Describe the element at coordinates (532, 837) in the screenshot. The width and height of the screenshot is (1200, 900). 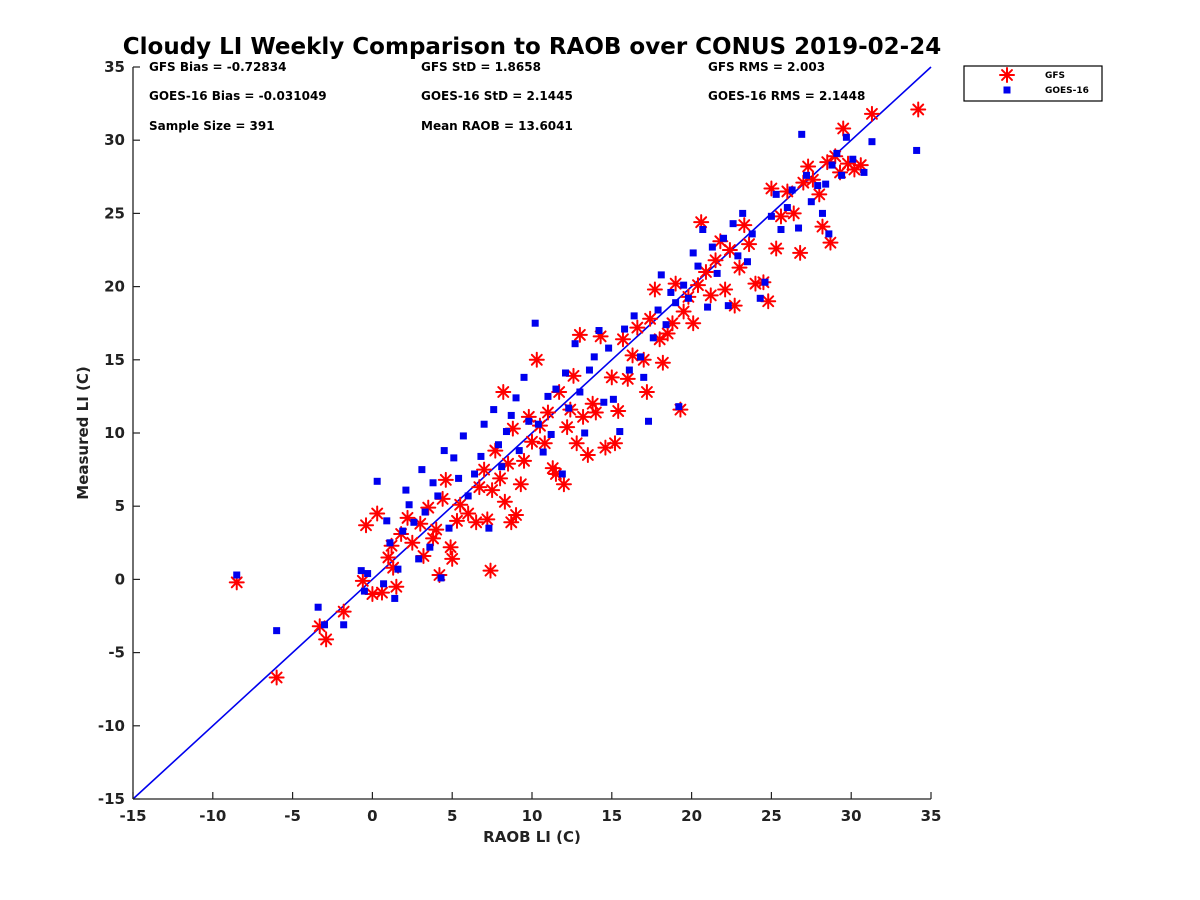
I see `x-axis-label: RAOB LI (C)` at that location.